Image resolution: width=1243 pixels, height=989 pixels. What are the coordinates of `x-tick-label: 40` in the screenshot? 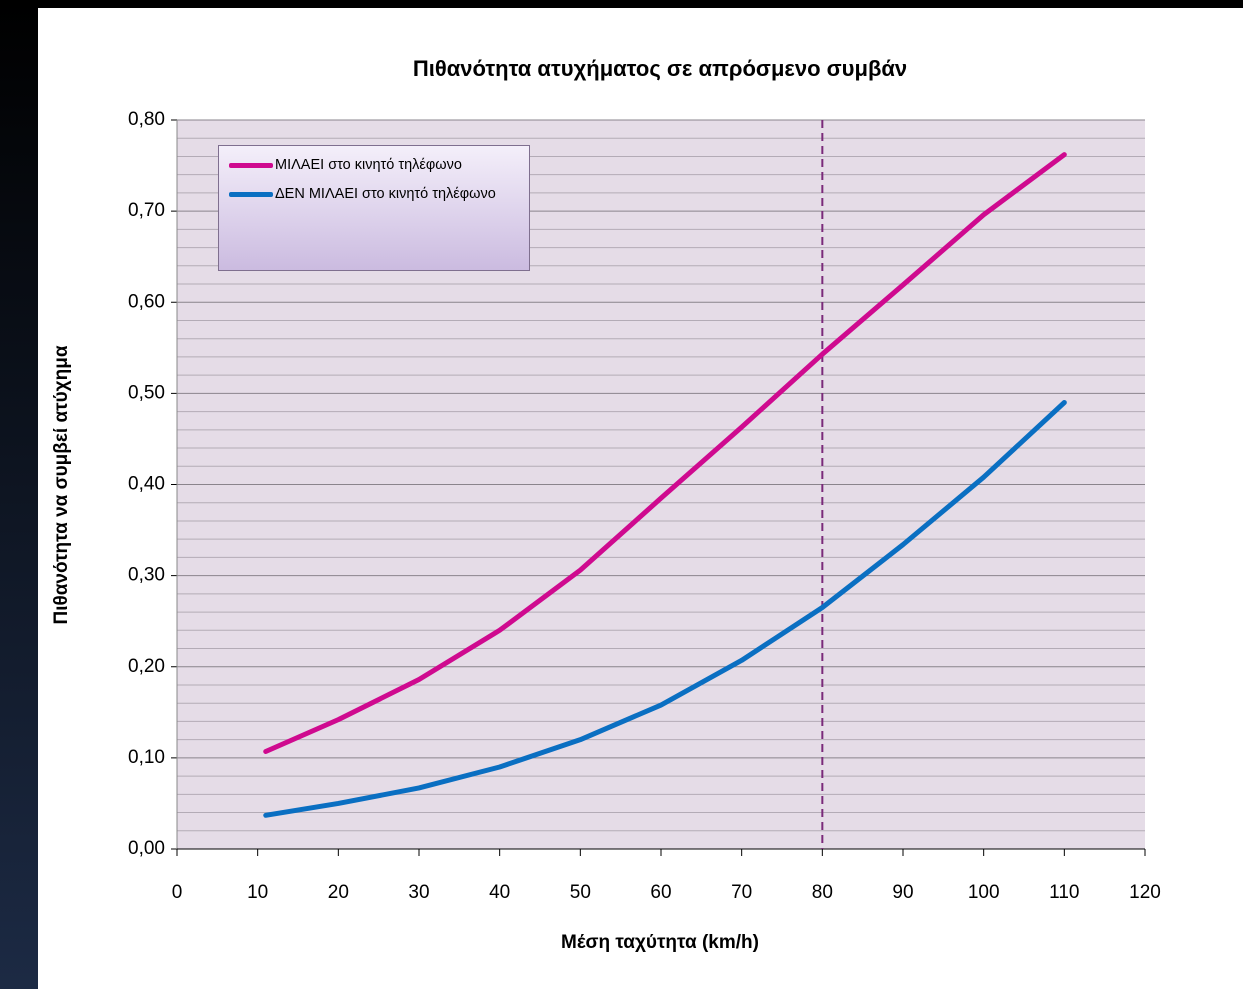 It's located at (499, 892).